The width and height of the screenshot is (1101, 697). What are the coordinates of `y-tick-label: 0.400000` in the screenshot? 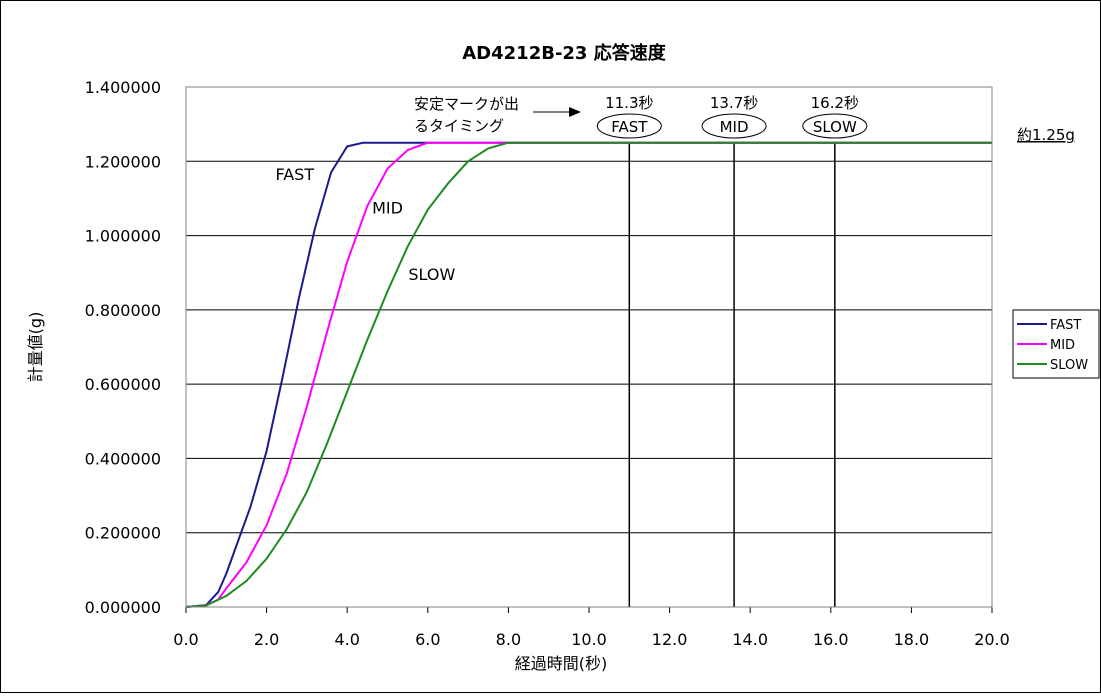 It's located at (123, 458).